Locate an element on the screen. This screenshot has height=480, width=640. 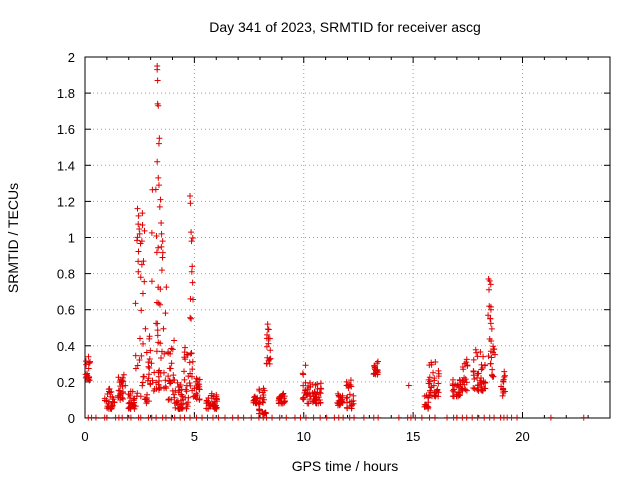
y-tick-label: 1.2 is located at coordinates (66, 201).